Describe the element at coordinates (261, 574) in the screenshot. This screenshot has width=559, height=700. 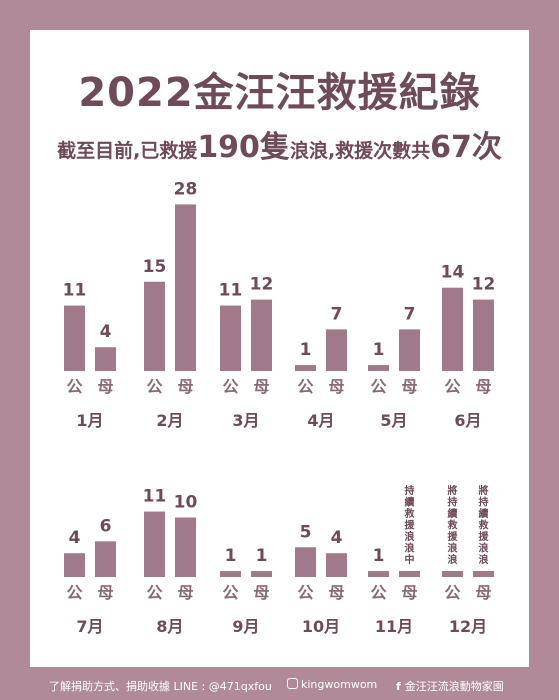
I see `bar-9月-母` at that location.